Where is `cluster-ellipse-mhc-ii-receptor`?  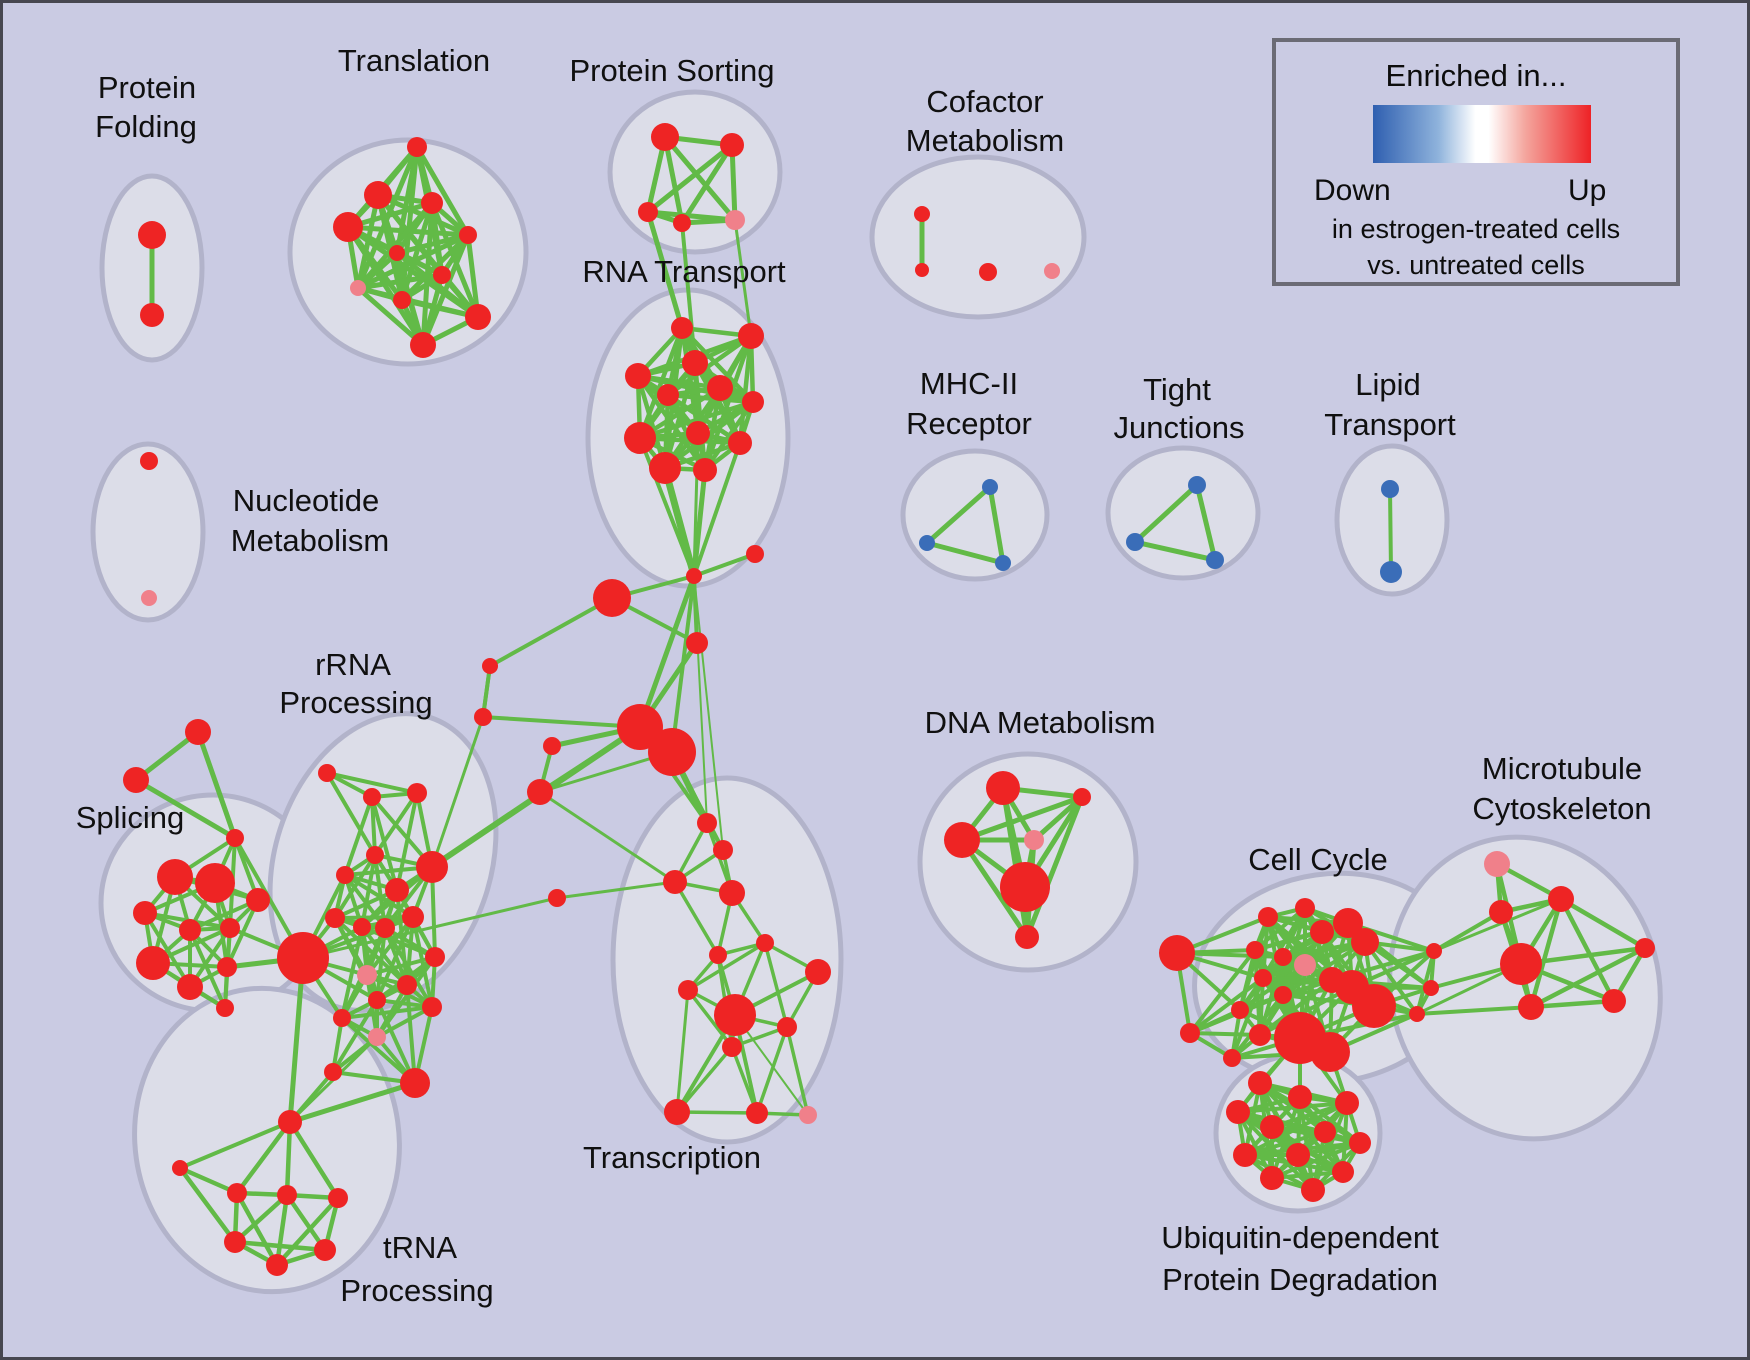
cluster-ellipse-mhc-ii-receptor is located at coordinates (975, 515).